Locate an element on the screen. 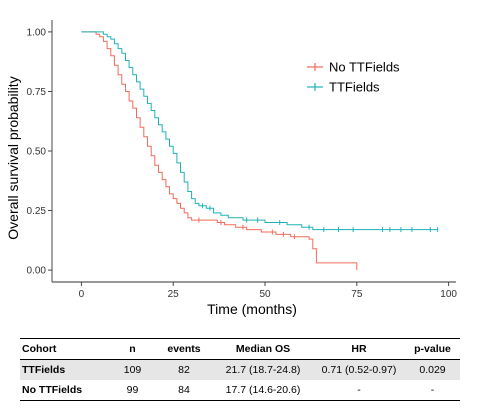  header-events: events is located at coordinates (184, 349).